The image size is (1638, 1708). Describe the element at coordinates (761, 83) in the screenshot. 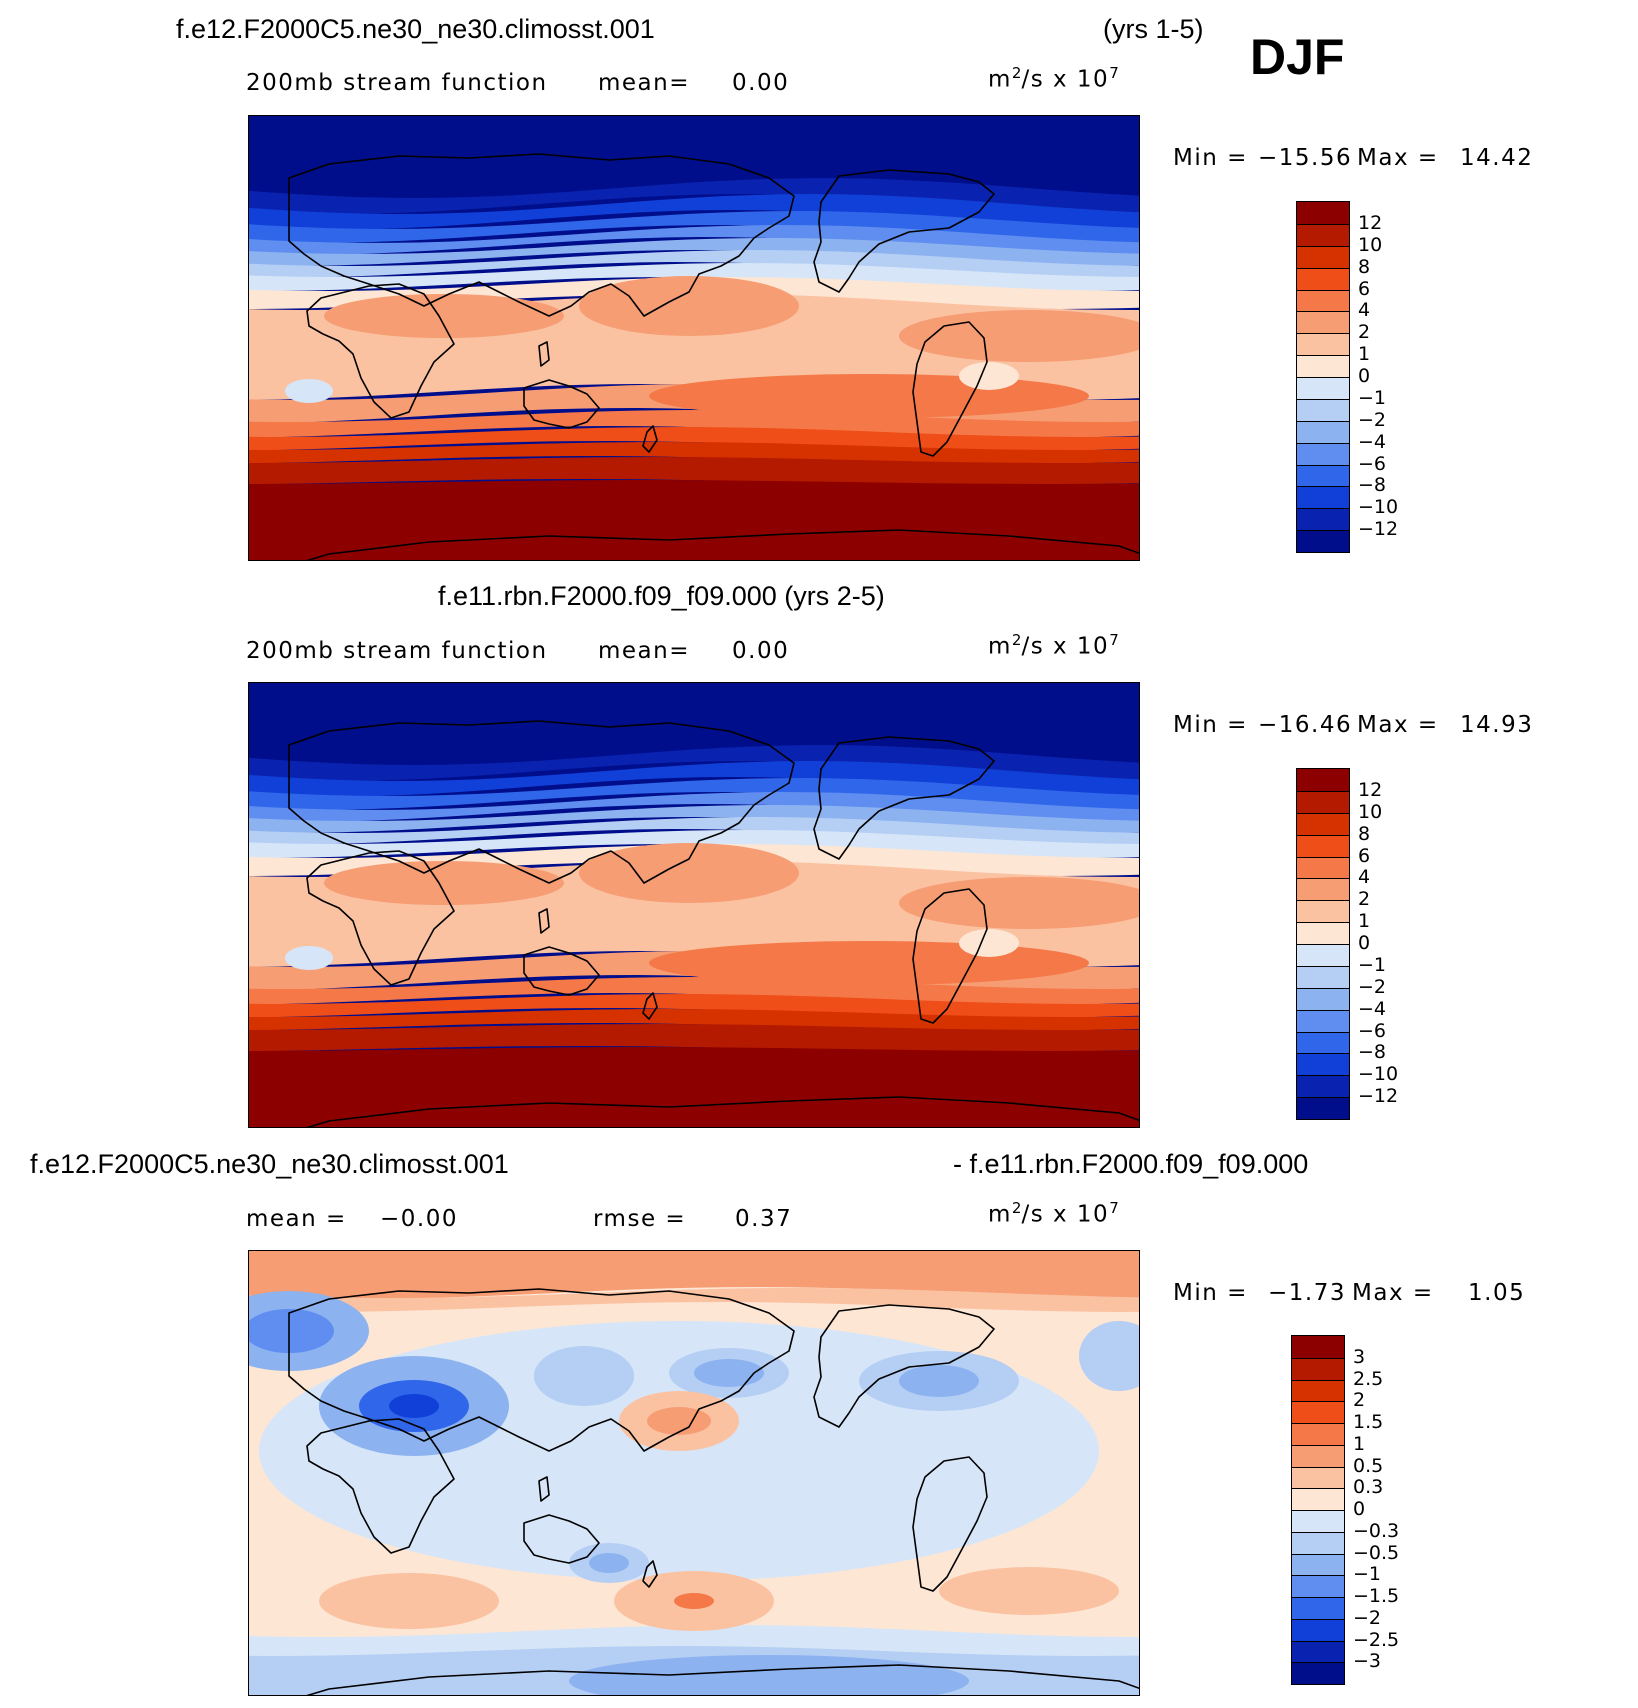

I see `panel1-stat-value: 0.00` at that location.